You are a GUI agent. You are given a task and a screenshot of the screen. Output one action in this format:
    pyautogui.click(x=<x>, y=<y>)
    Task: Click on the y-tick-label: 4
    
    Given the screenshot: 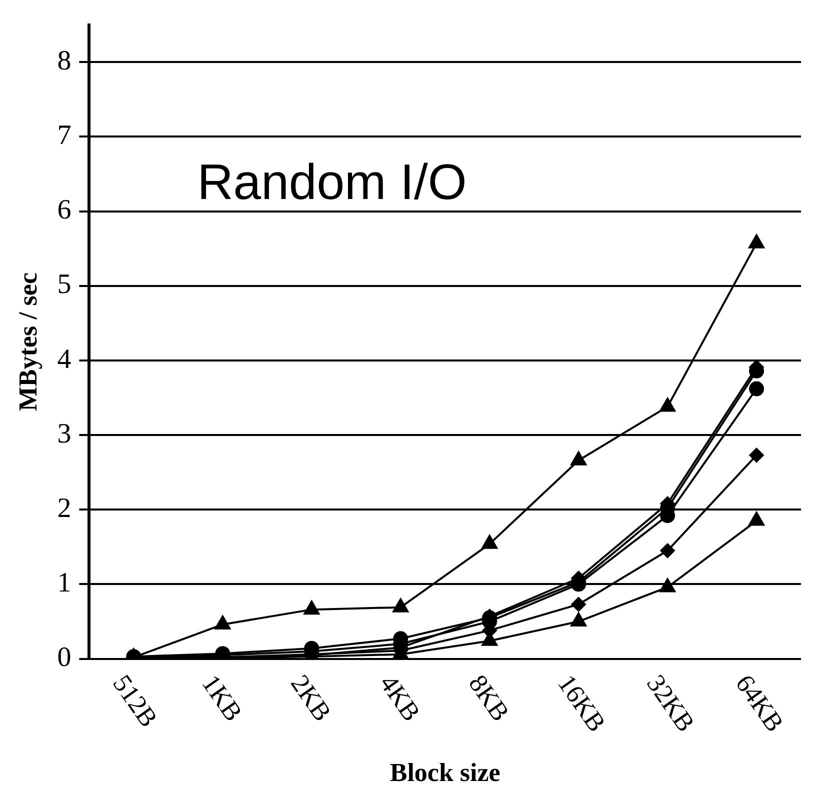 What is the action you would take?
    pyautogui.click(x=64, y=359)
    